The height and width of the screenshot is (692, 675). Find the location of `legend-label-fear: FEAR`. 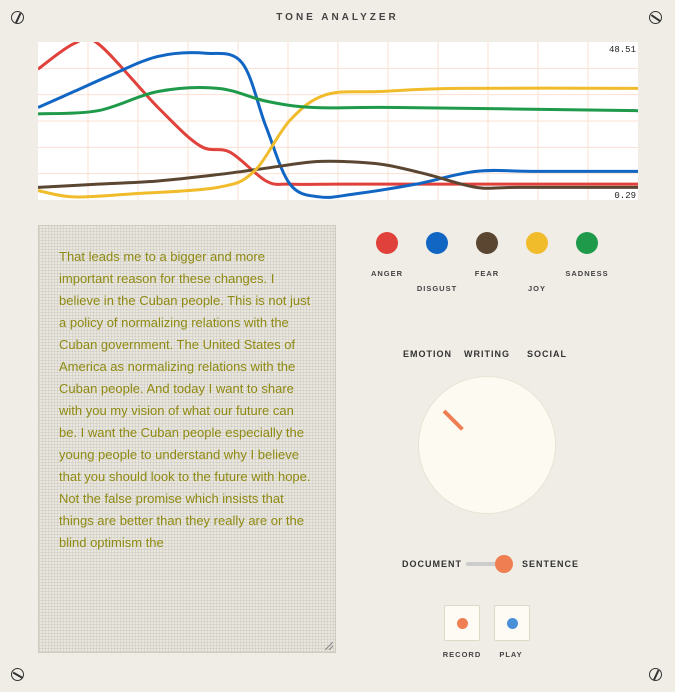

legend-label-fear: FEAR is located at coordinates (487, 273).